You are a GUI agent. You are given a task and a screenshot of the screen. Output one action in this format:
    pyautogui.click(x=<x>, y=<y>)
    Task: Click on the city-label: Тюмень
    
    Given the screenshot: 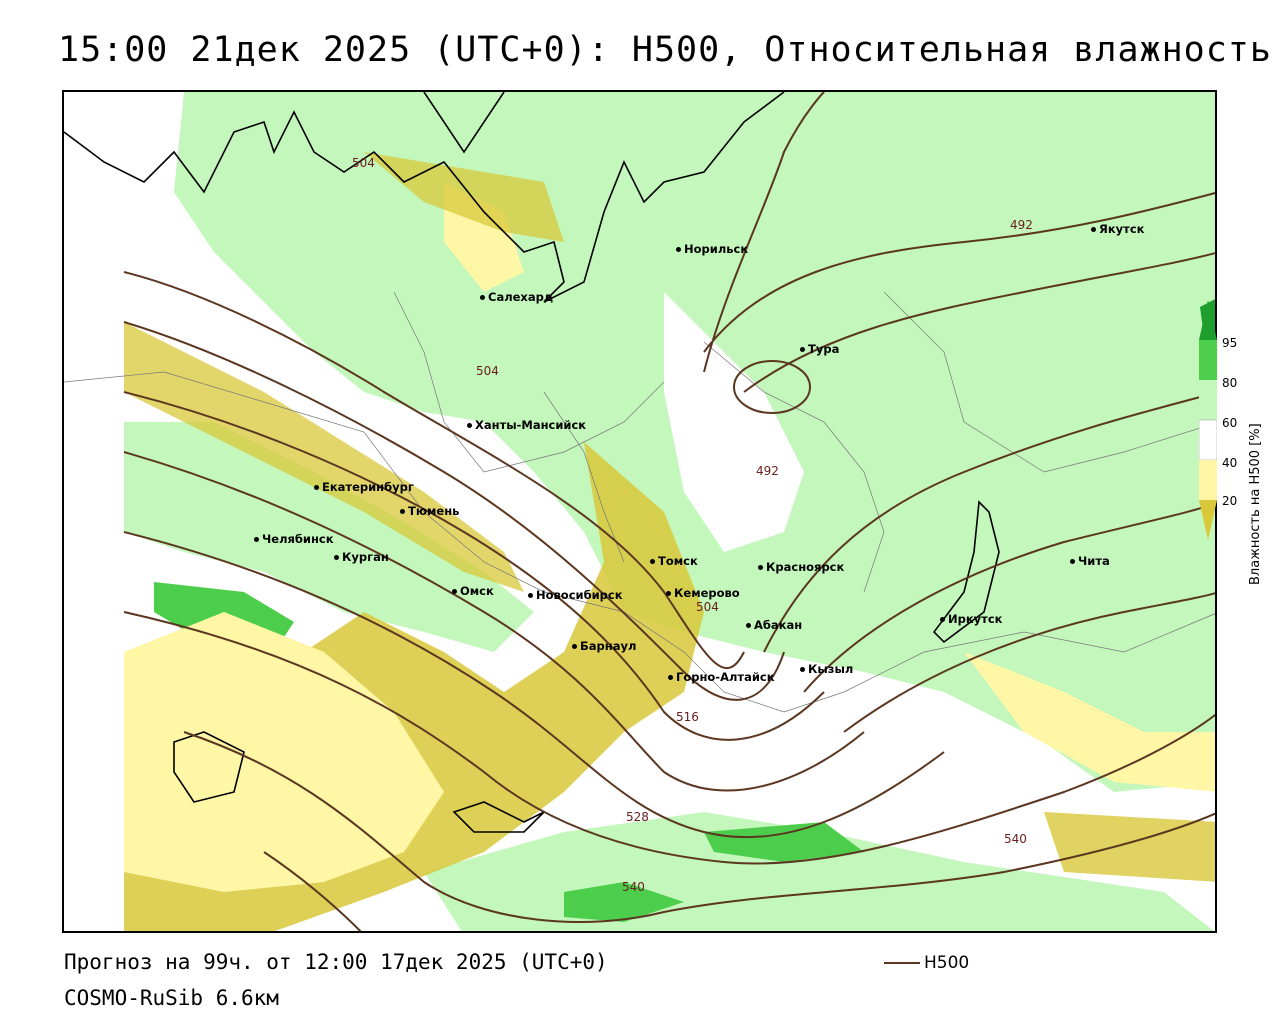 What is the action you would take?
    pyautogui.click(x=434, y=511)
    